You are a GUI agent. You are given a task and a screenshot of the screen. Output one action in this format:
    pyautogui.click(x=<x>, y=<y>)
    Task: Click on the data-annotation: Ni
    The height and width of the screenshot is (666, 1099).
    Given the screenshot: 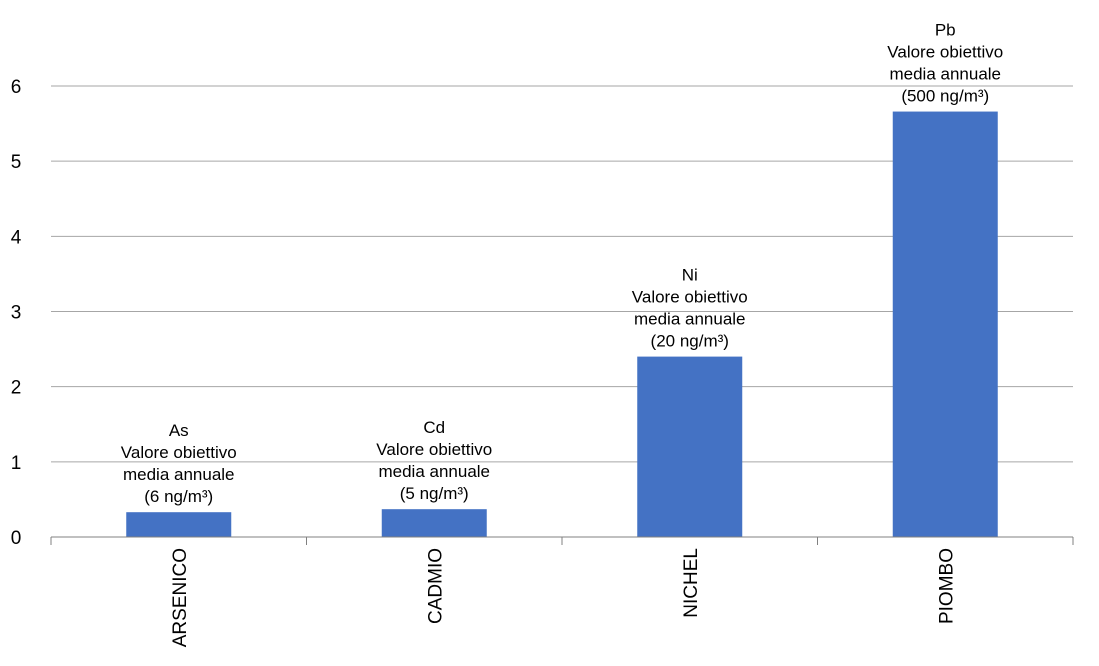 What is the action you would take?
    pyautogui.click(x=690, y=275)
    